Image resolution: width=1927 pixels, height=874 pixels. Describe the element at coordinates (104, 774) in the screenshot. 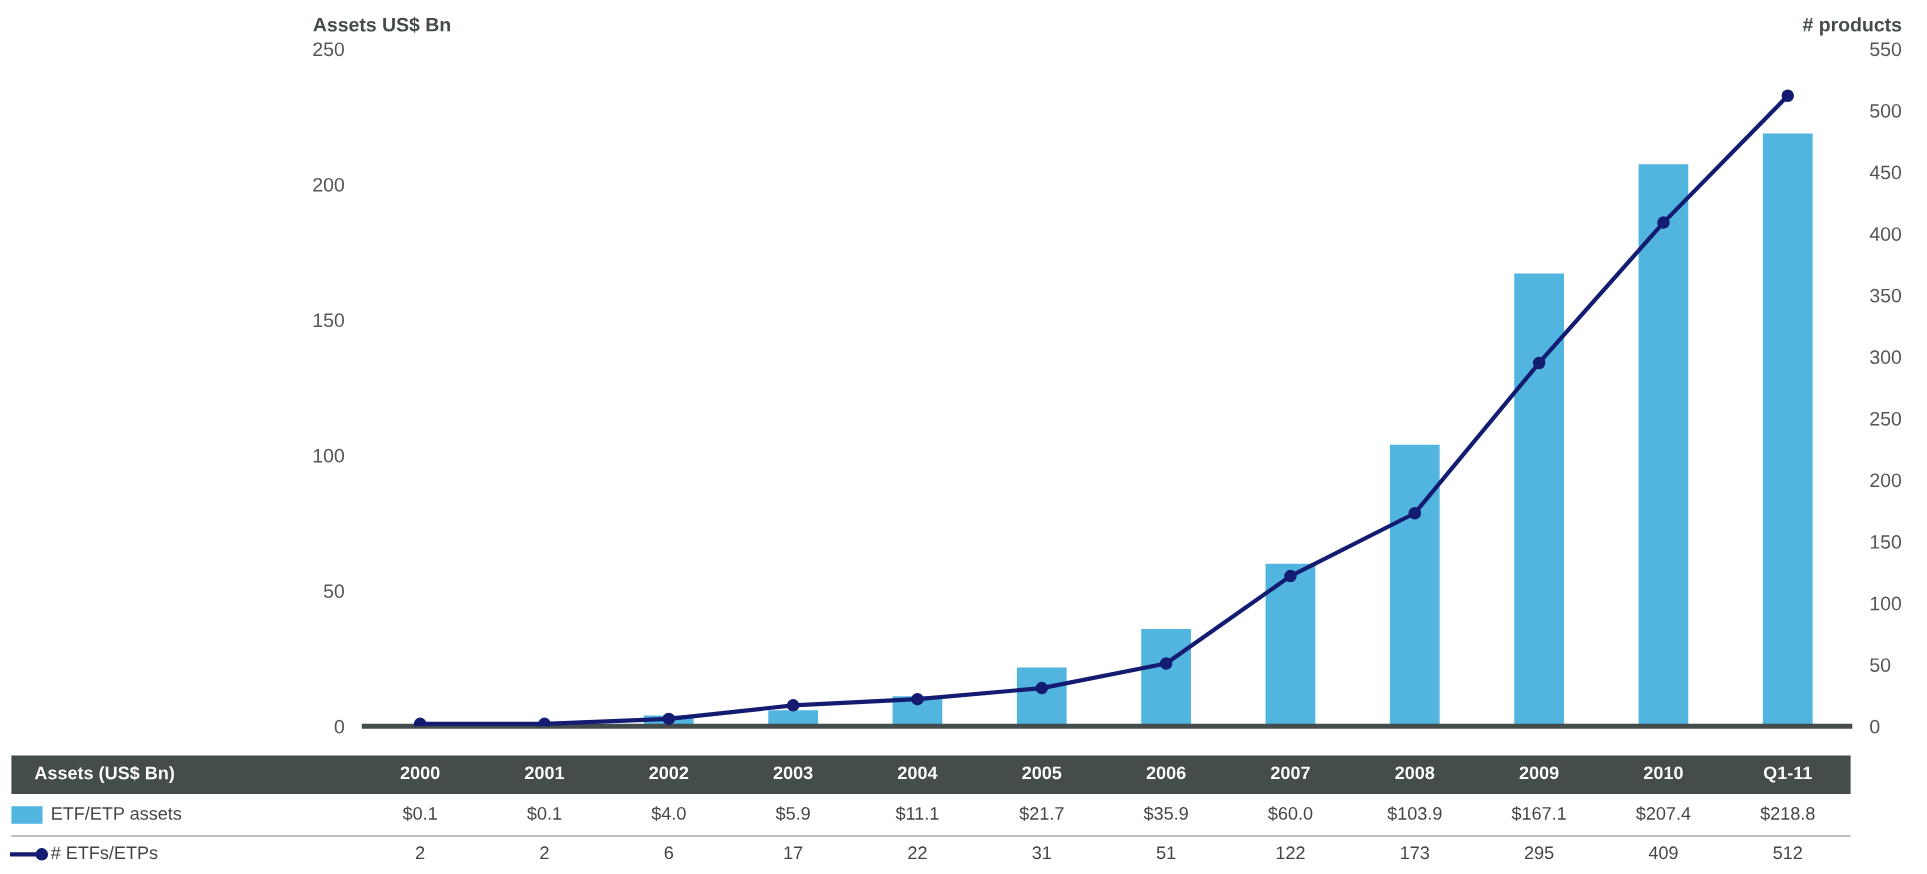

I see `text: Assets (US$ Bn)` at that location.